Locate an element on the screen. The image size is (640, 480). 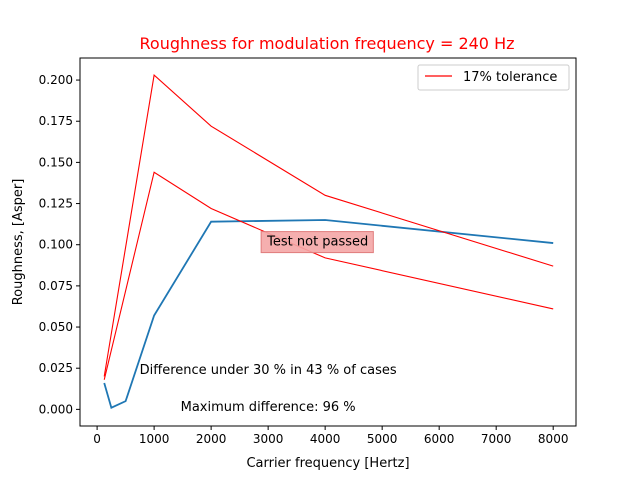
x-tick-label: 3000 is located at coordinates (268, 439).